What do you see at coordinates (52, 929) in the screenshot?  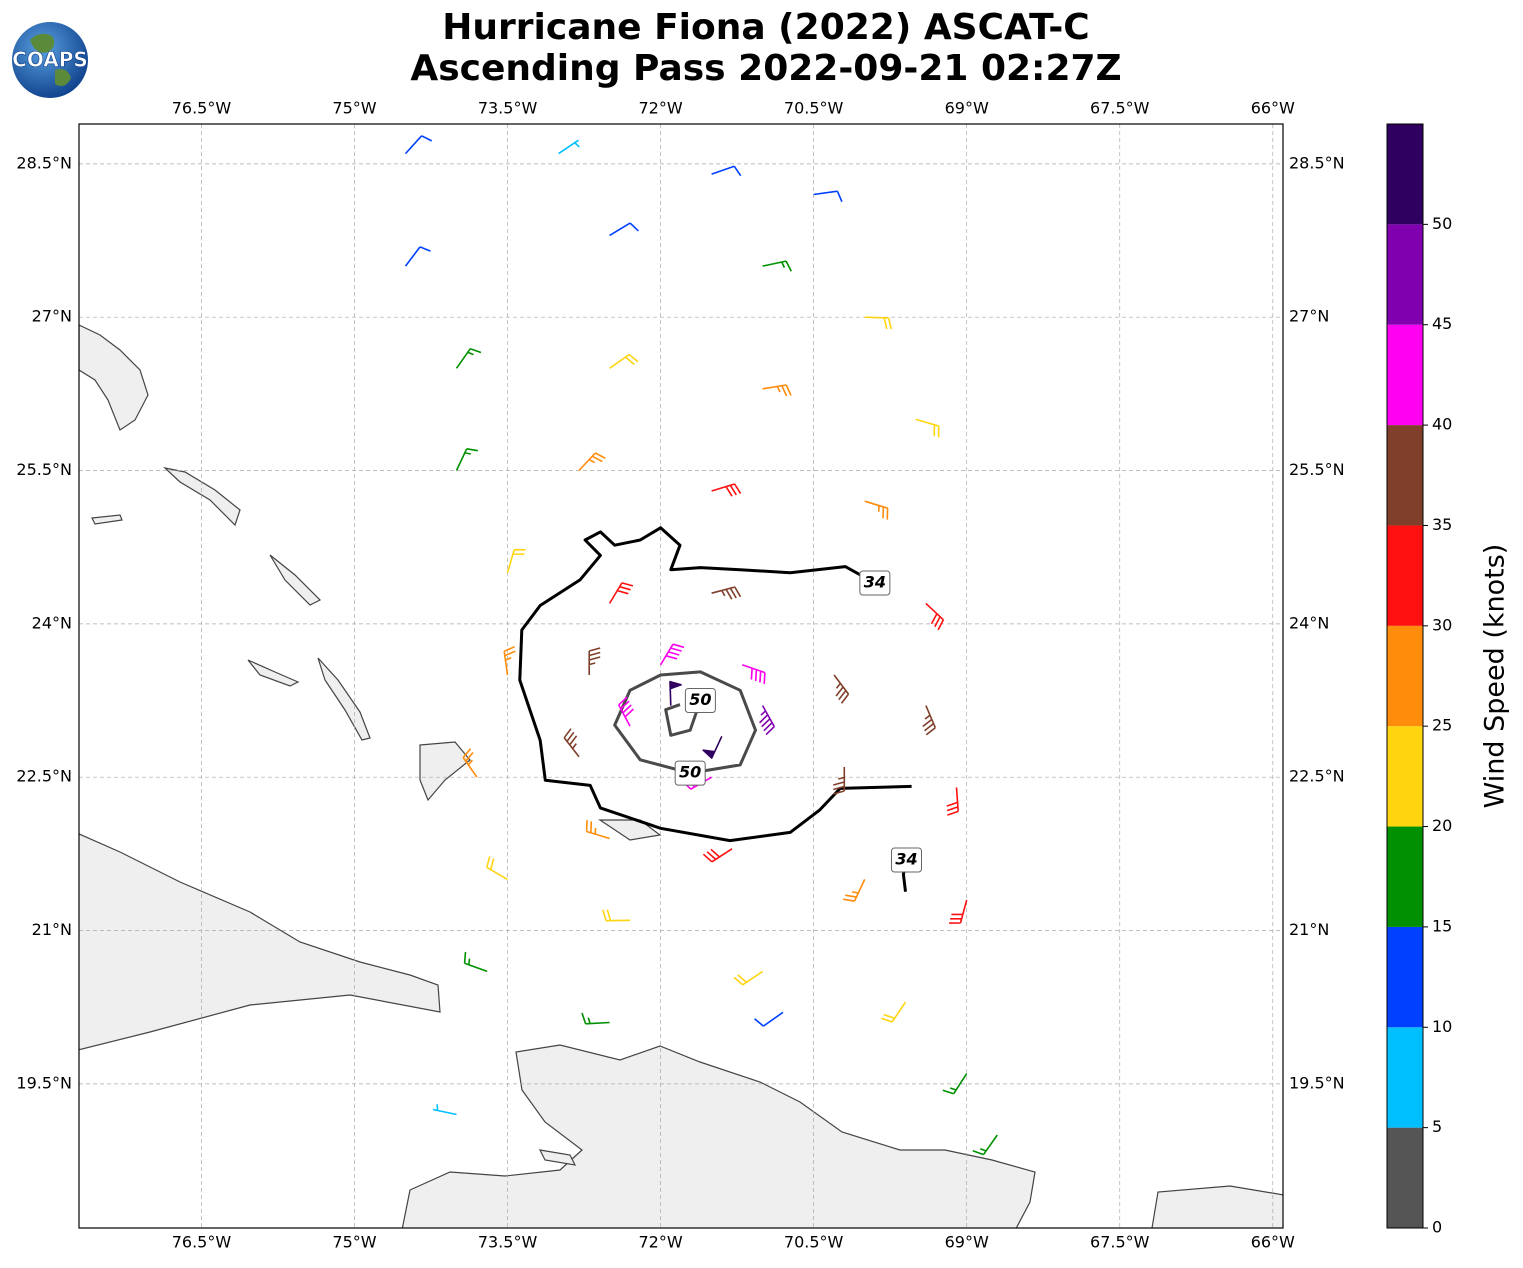 I see `y-tick-label: 21°N` at bounding box center [52, 929].